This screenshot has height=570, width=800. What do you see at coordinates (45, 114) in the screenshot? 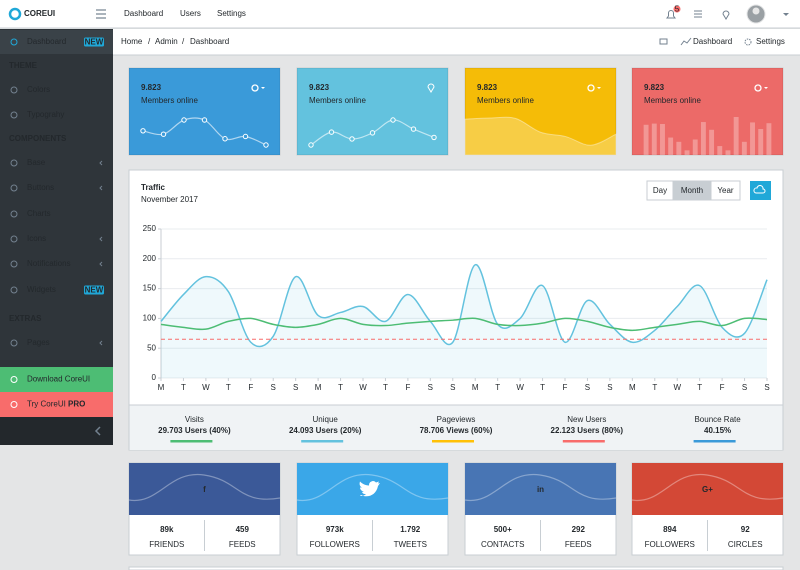
I see `nav-item: Typograhy` at bounding box center [45, 114].